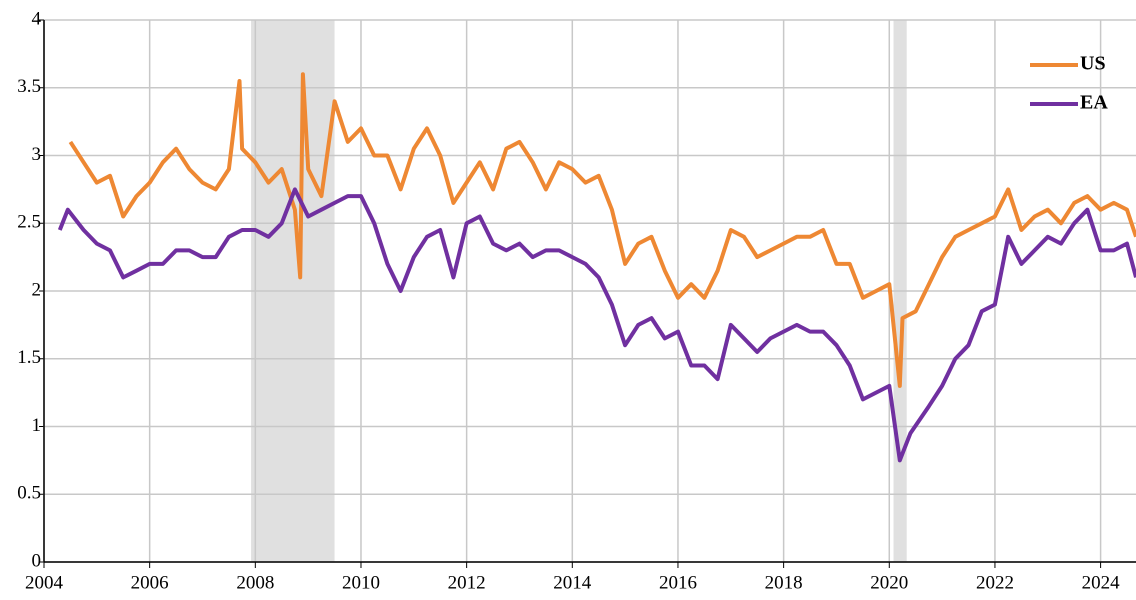 The width and height of the screenshot is (1136, 600). What do you see at coordinates (29, 222) in the screenshot?
I see `y-tick-label: 2.5` at bounding box center [29, 222].